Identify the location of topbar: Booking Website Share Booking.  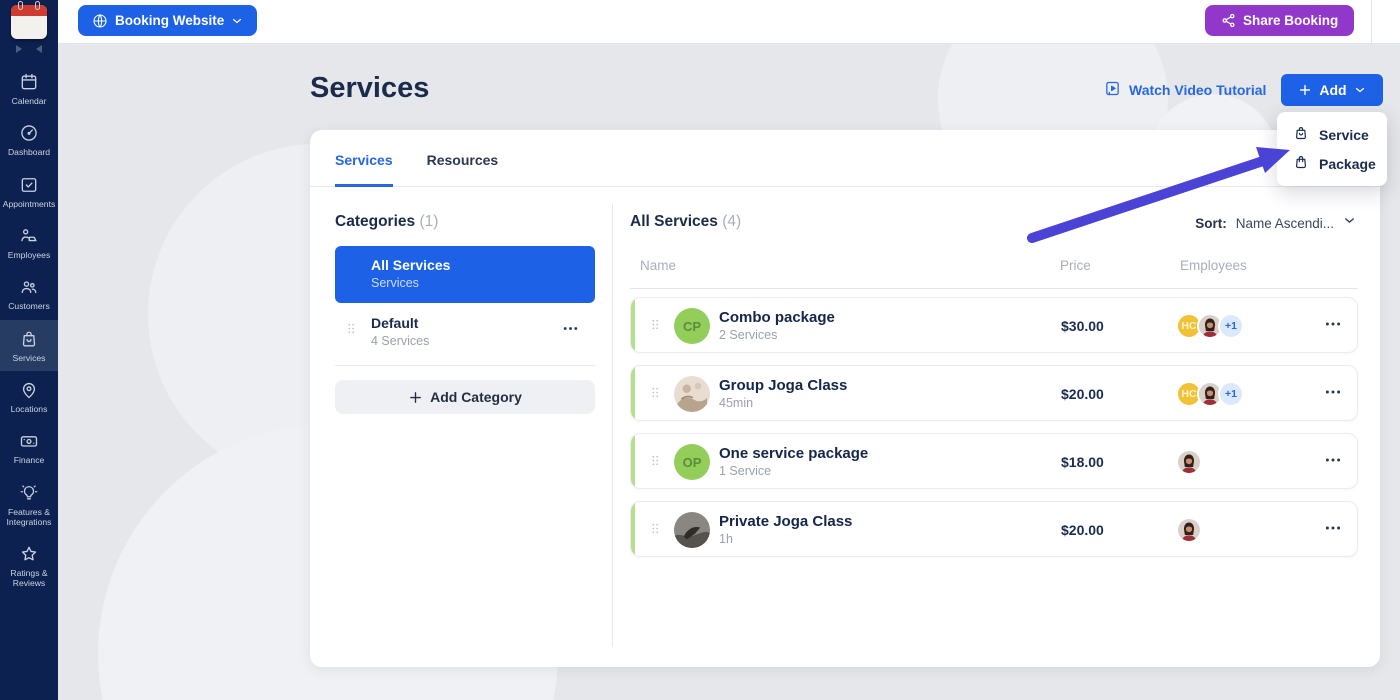
(729, 22).